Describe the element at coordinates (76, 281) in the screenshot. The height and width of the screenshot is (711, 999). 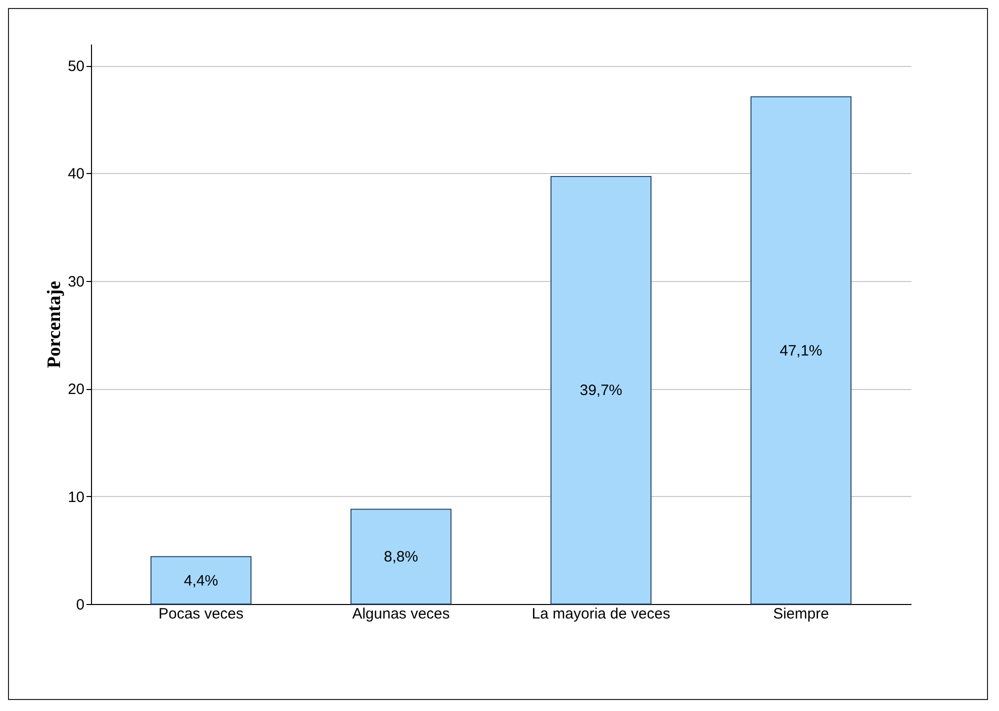
I see `y-tick-label: 30` at that location.